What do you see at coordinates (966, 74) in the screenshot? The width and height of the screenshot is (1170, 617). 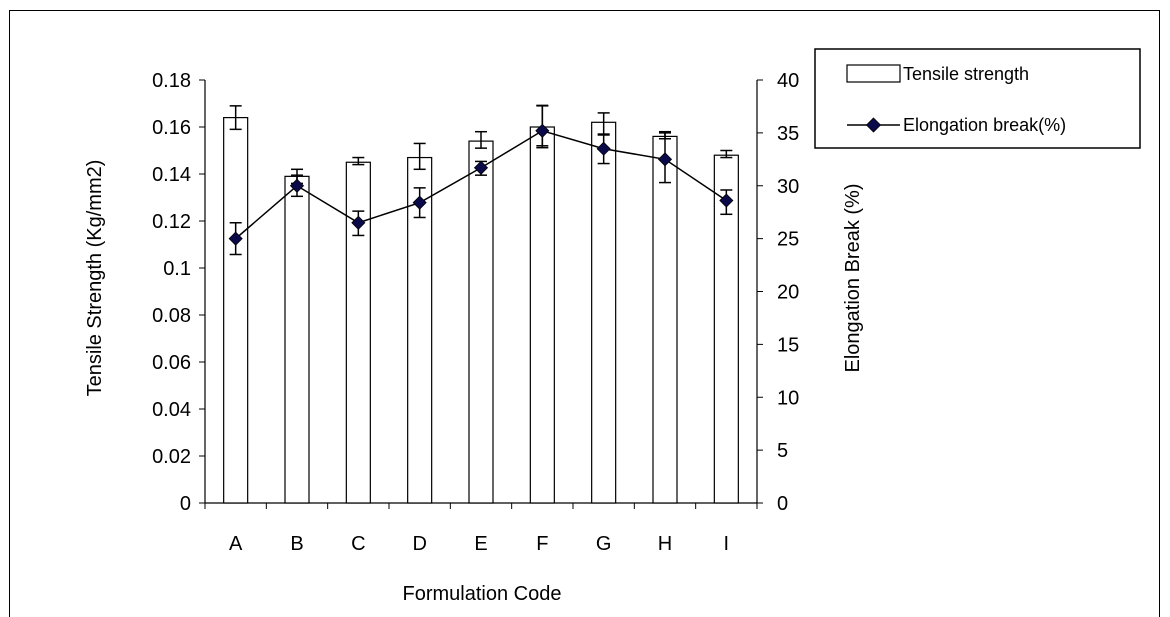 I see `legend-label-tensile: Tensile strength` at bounding box center [966, 74].